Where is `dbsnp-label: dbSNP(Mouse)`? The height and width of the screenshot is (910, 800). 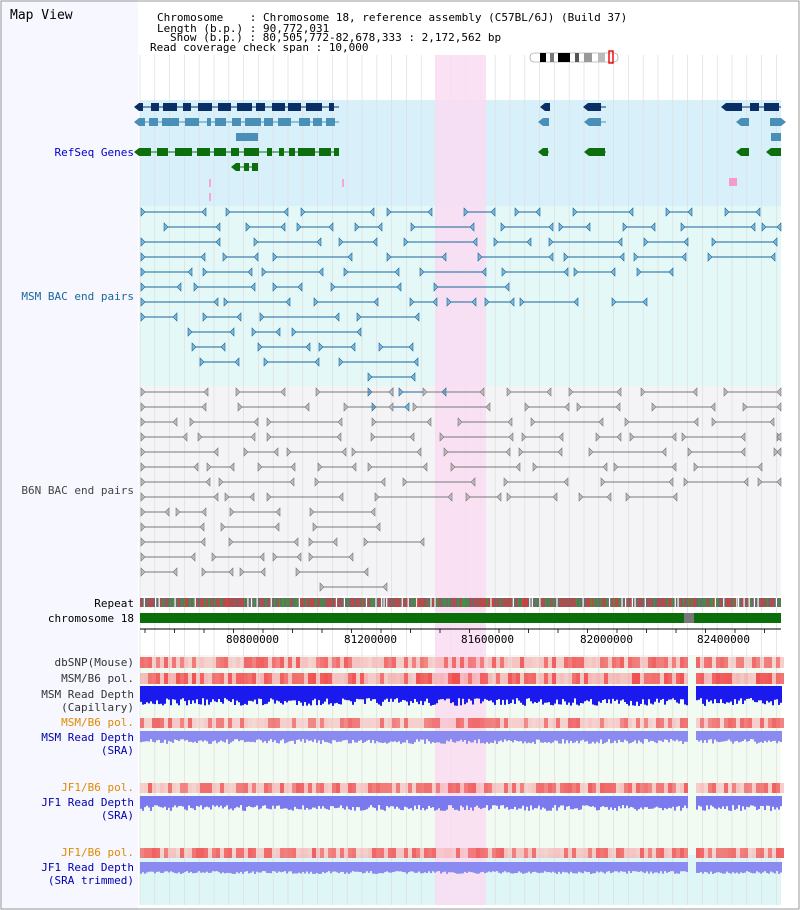
dbsnp-label: dbSNP(Mouse) is located at coordinates (94, 662).